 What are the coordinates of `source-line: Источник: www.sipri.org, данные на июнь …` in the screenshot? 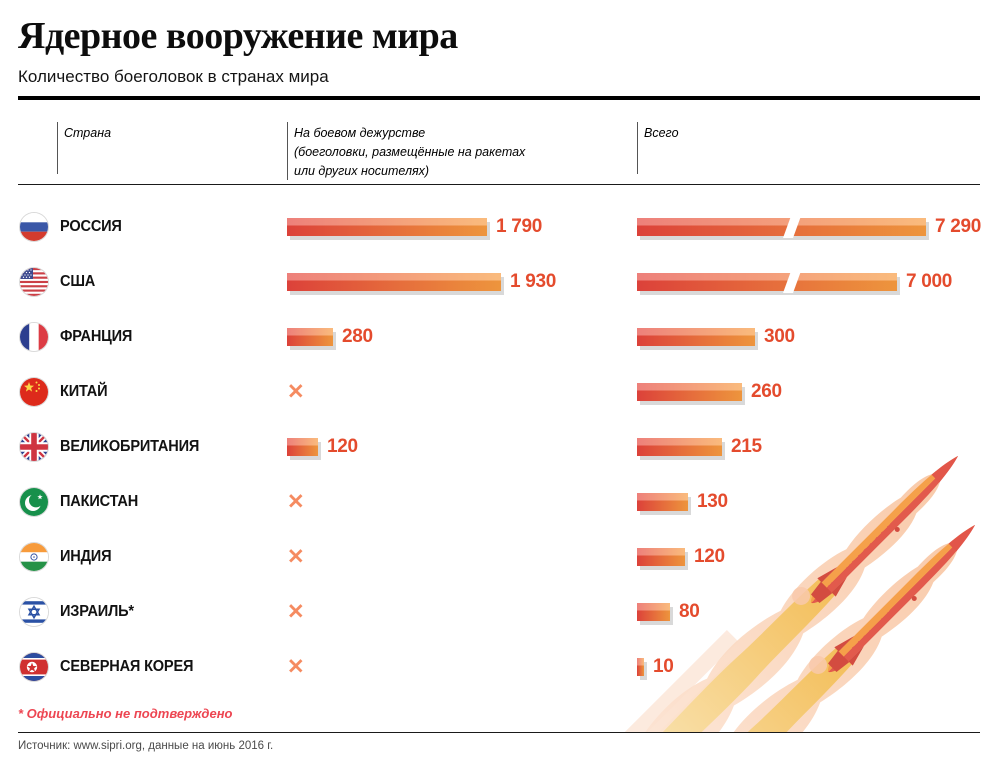 It's located at (146, 746).